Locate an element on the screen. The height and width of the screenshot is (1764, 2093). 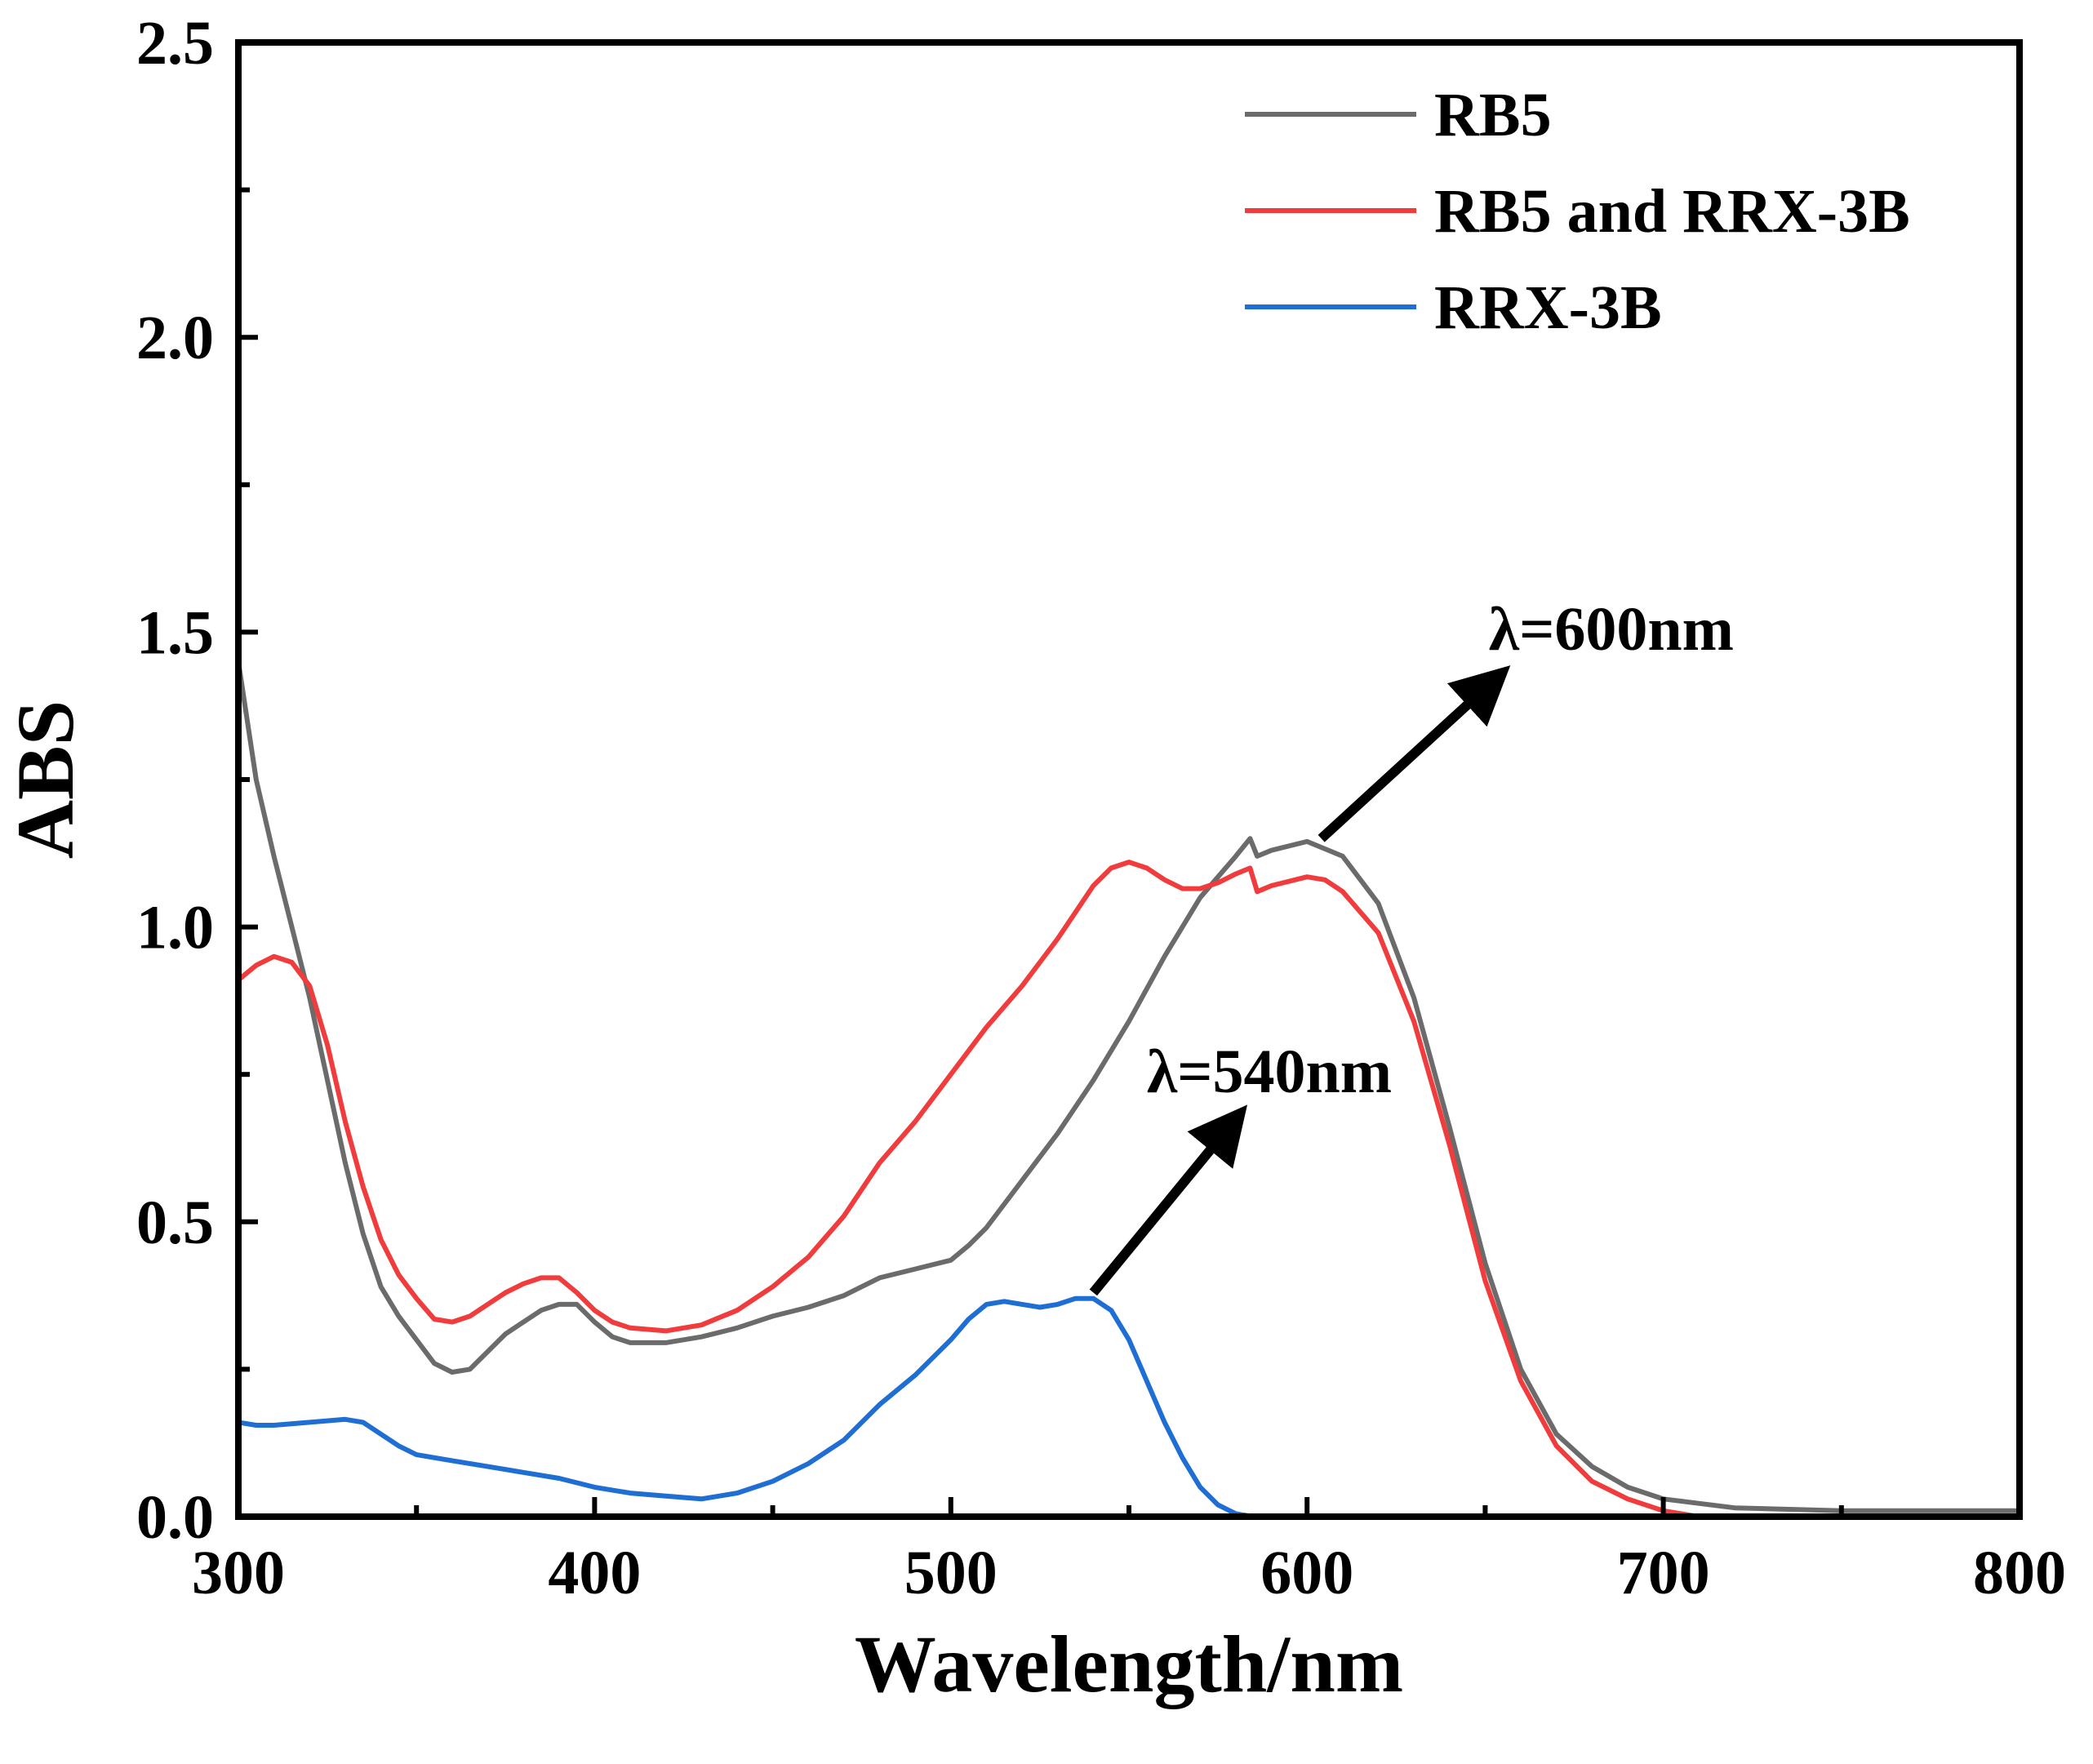
y-tick-label: 1.5 is located at coordinates (175, 632).